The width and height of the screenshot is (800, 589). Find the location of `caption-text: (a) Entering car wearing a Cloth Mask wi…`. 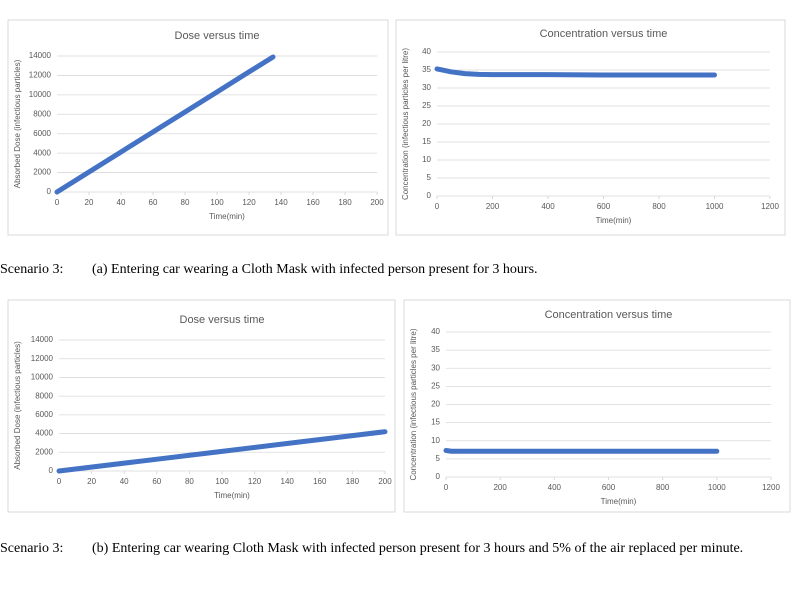

caption-text: (a) Entering car wearing a Cloth Mask wi… is located at coordinates (315, 269).